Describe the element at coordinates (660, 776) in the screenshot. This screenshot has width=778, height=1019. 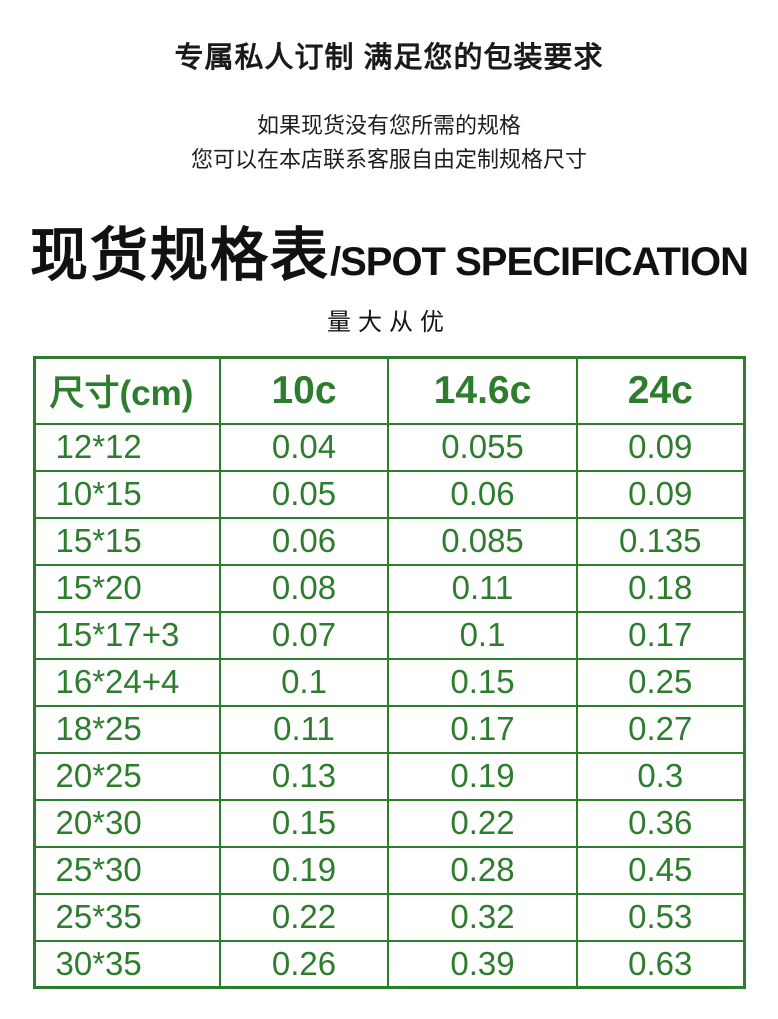
I see `price-cell: 0.3` at that location.